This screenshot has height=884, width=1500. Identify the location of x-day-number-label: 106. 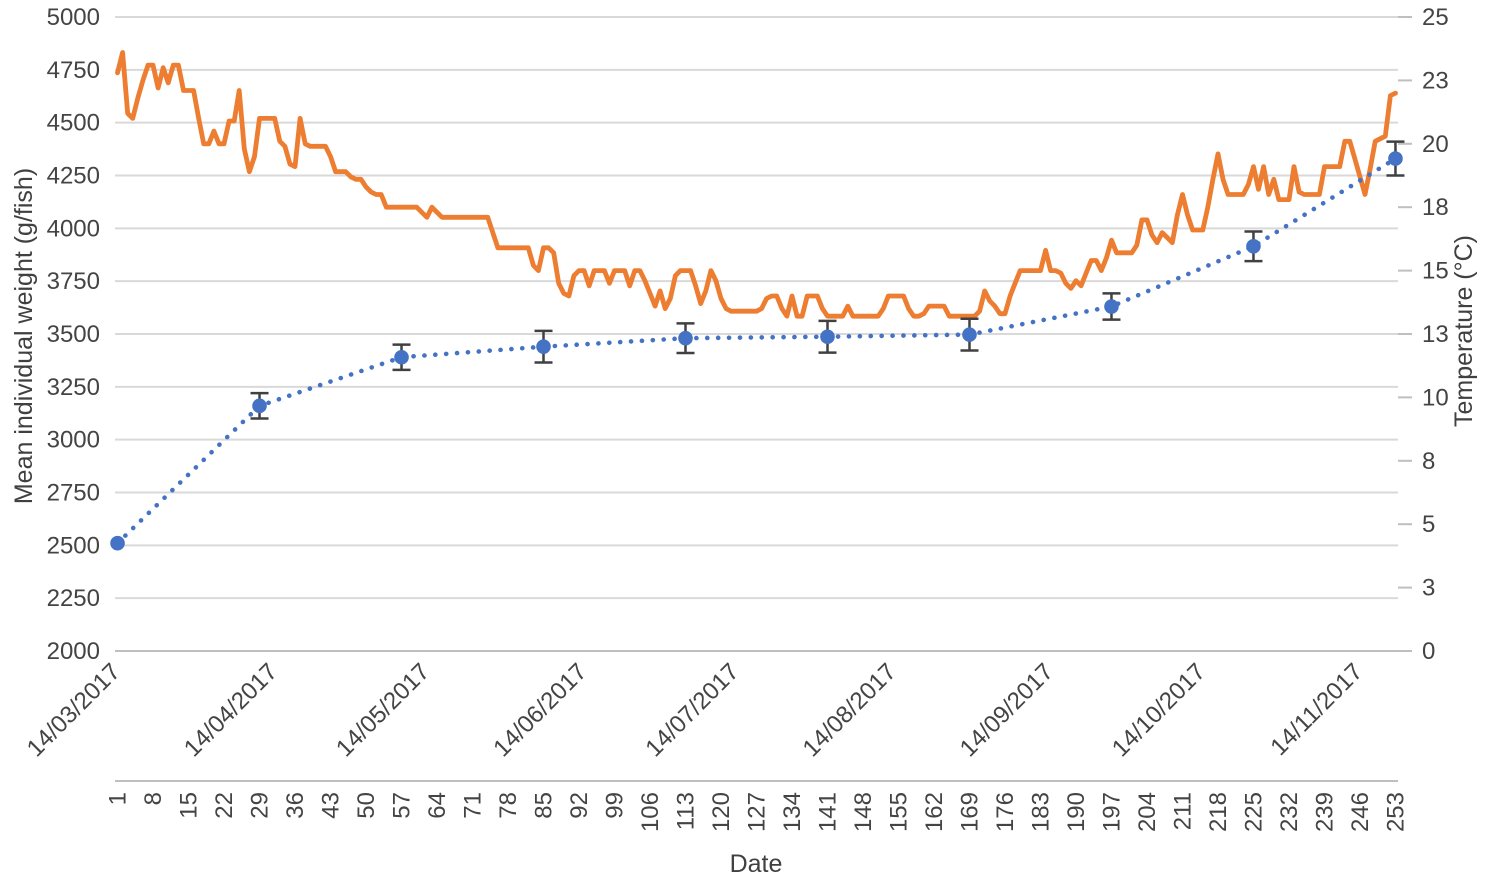
(650, 812).